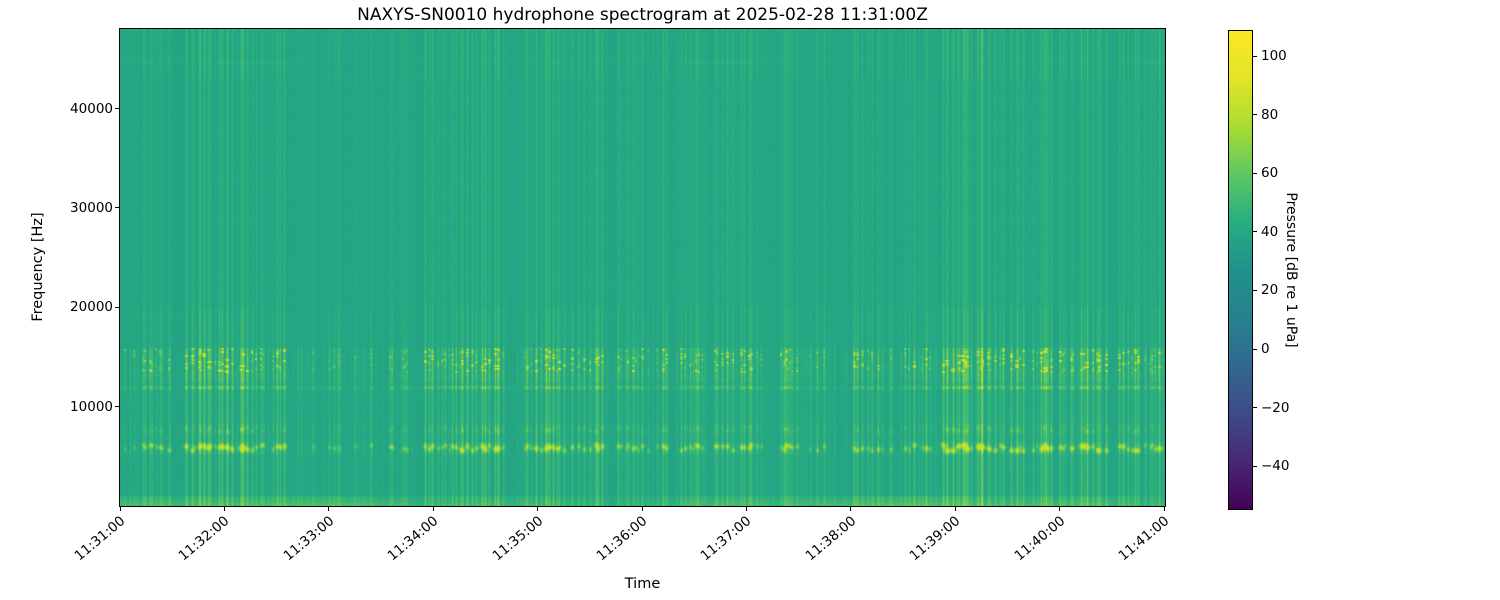 The height and width of the screenshot is (600, 1500). What do you see at coordinates (1291, 270) in the screenshot?
I see `colorbar-label: Pressure [dB re 1 uPa]` at bounding box center [1291, 270].